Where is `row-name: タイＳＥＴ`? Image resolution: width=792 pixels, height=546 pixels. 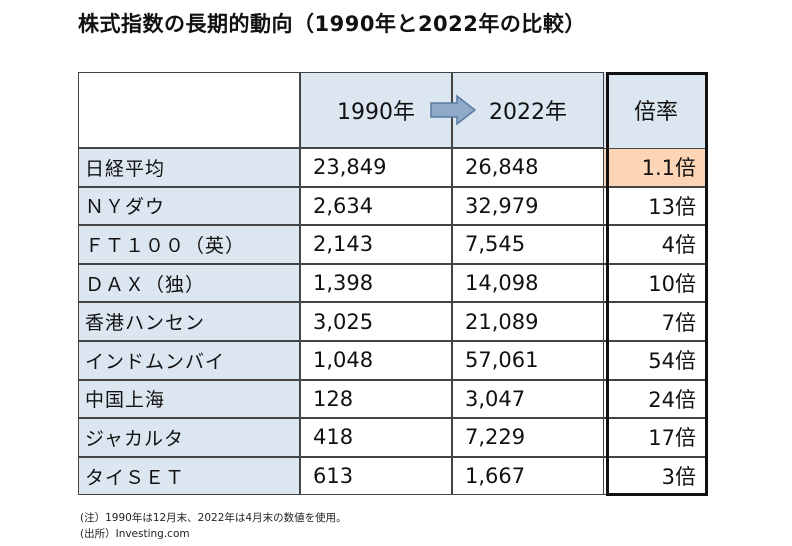 row-name: タイＳＥＴ is located at coordinates (189, 476).